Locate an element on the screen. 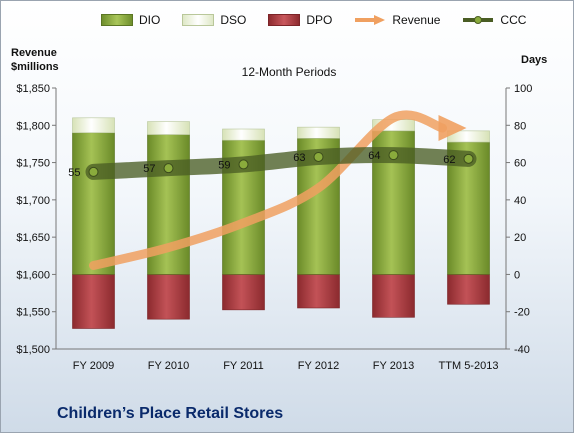 The width and height of the screenshot is (574, 433). left-tick-label: $1,750 is located at coordinates (33, 164).